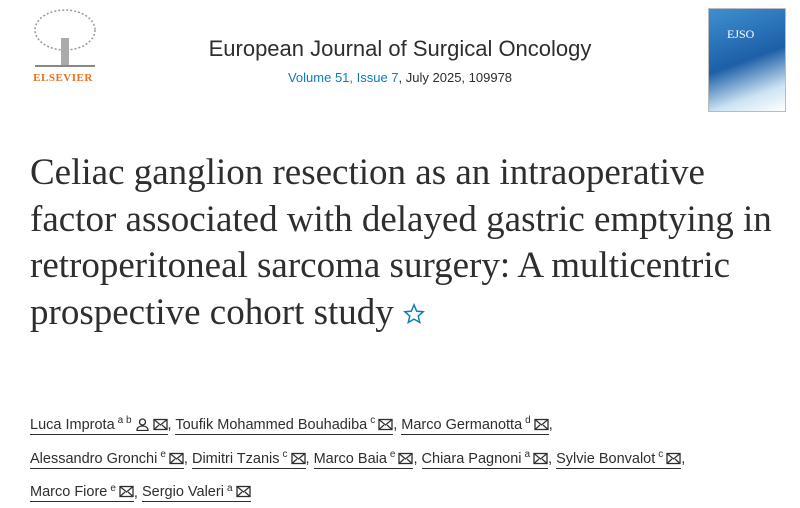  I want to click on person-icon, so click(142, 424).